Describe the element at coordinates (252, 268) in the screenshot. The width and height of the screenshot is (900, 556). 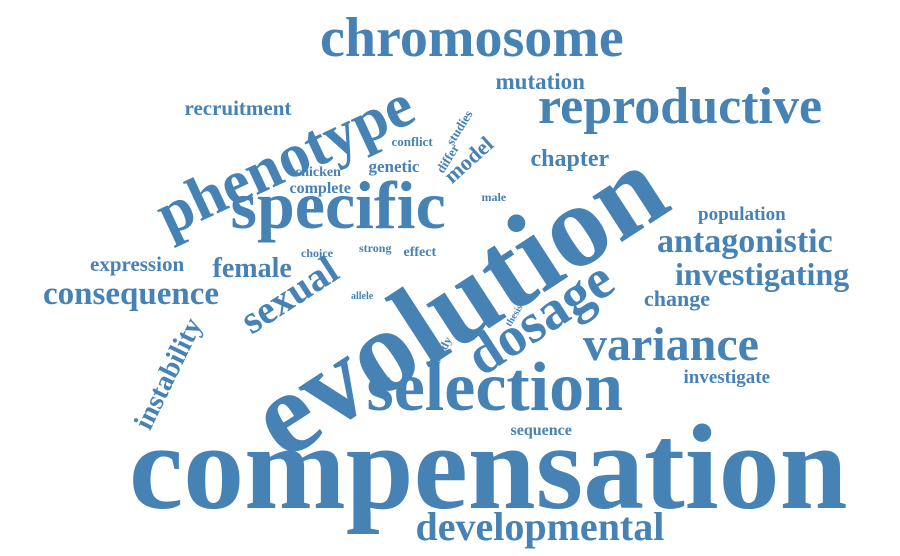
I see `word-female: female` at that location.